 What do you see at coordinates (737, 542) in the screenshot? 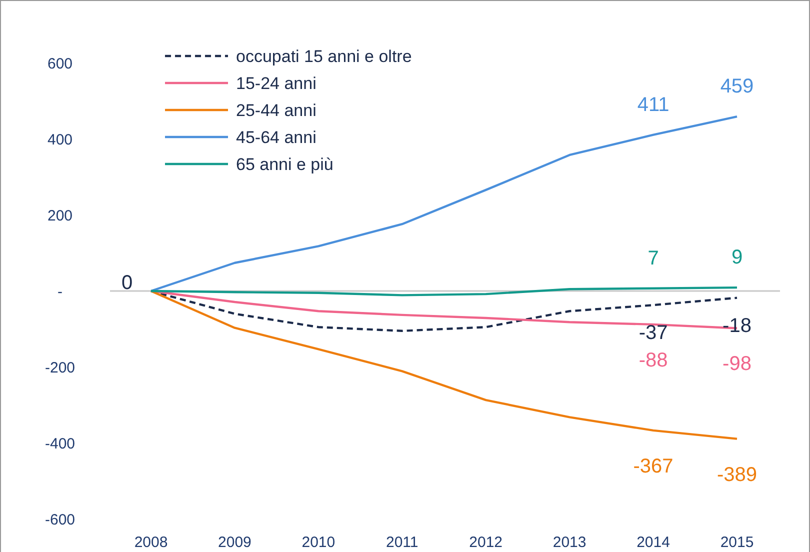
I see `x-tick-label: 2015` at bounding box center [737, 542].